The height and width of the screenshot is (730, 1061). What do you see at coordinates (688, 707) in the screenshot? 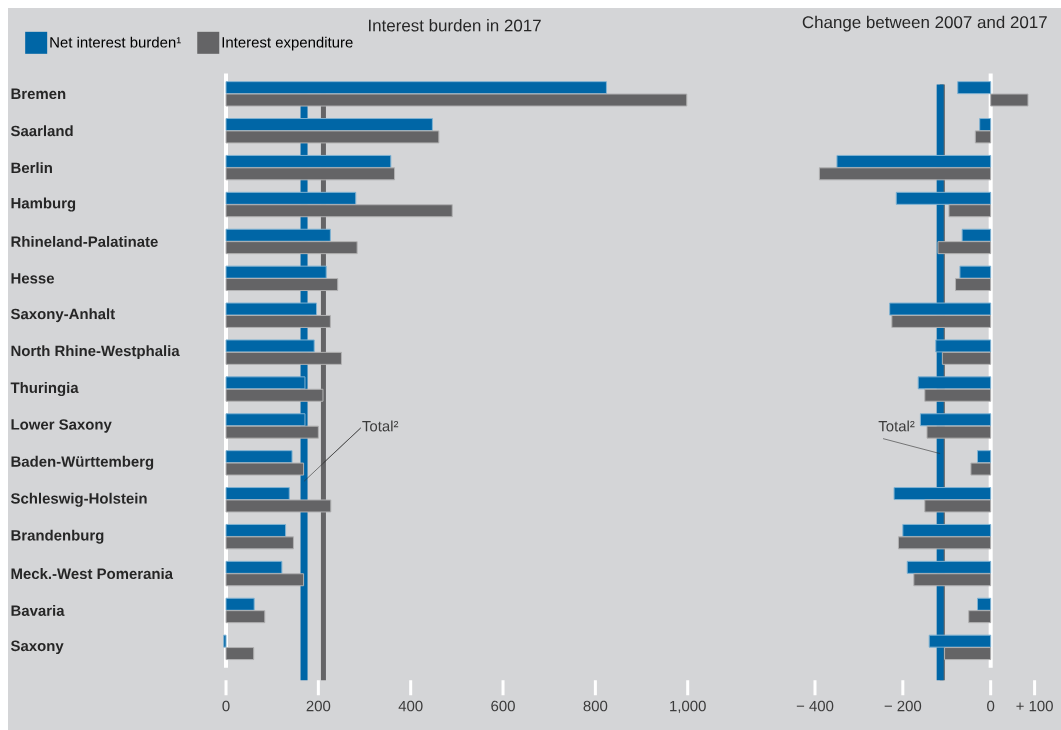
I see `x-tick-label: 1,000` at bounding box center [688, 707].